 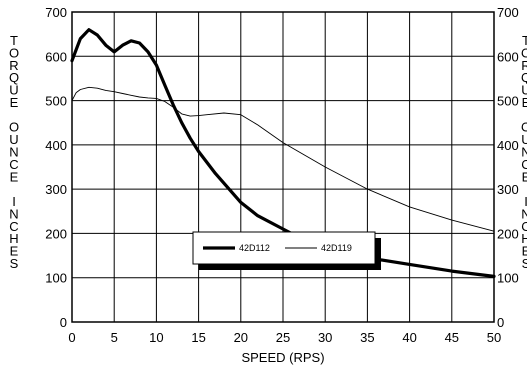 I want to click on x-tick-label: 40, so click(x=409, y=337).